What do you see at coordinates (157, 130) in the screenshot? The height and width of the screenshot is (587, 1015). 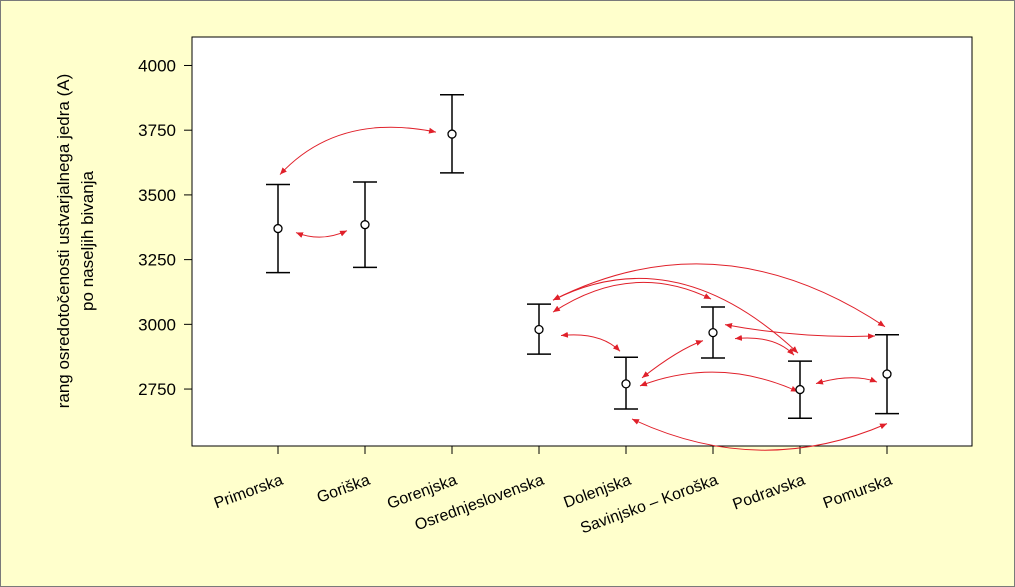 I see `y-tick-label-3750: 3750` at bounding box center [157, 130].